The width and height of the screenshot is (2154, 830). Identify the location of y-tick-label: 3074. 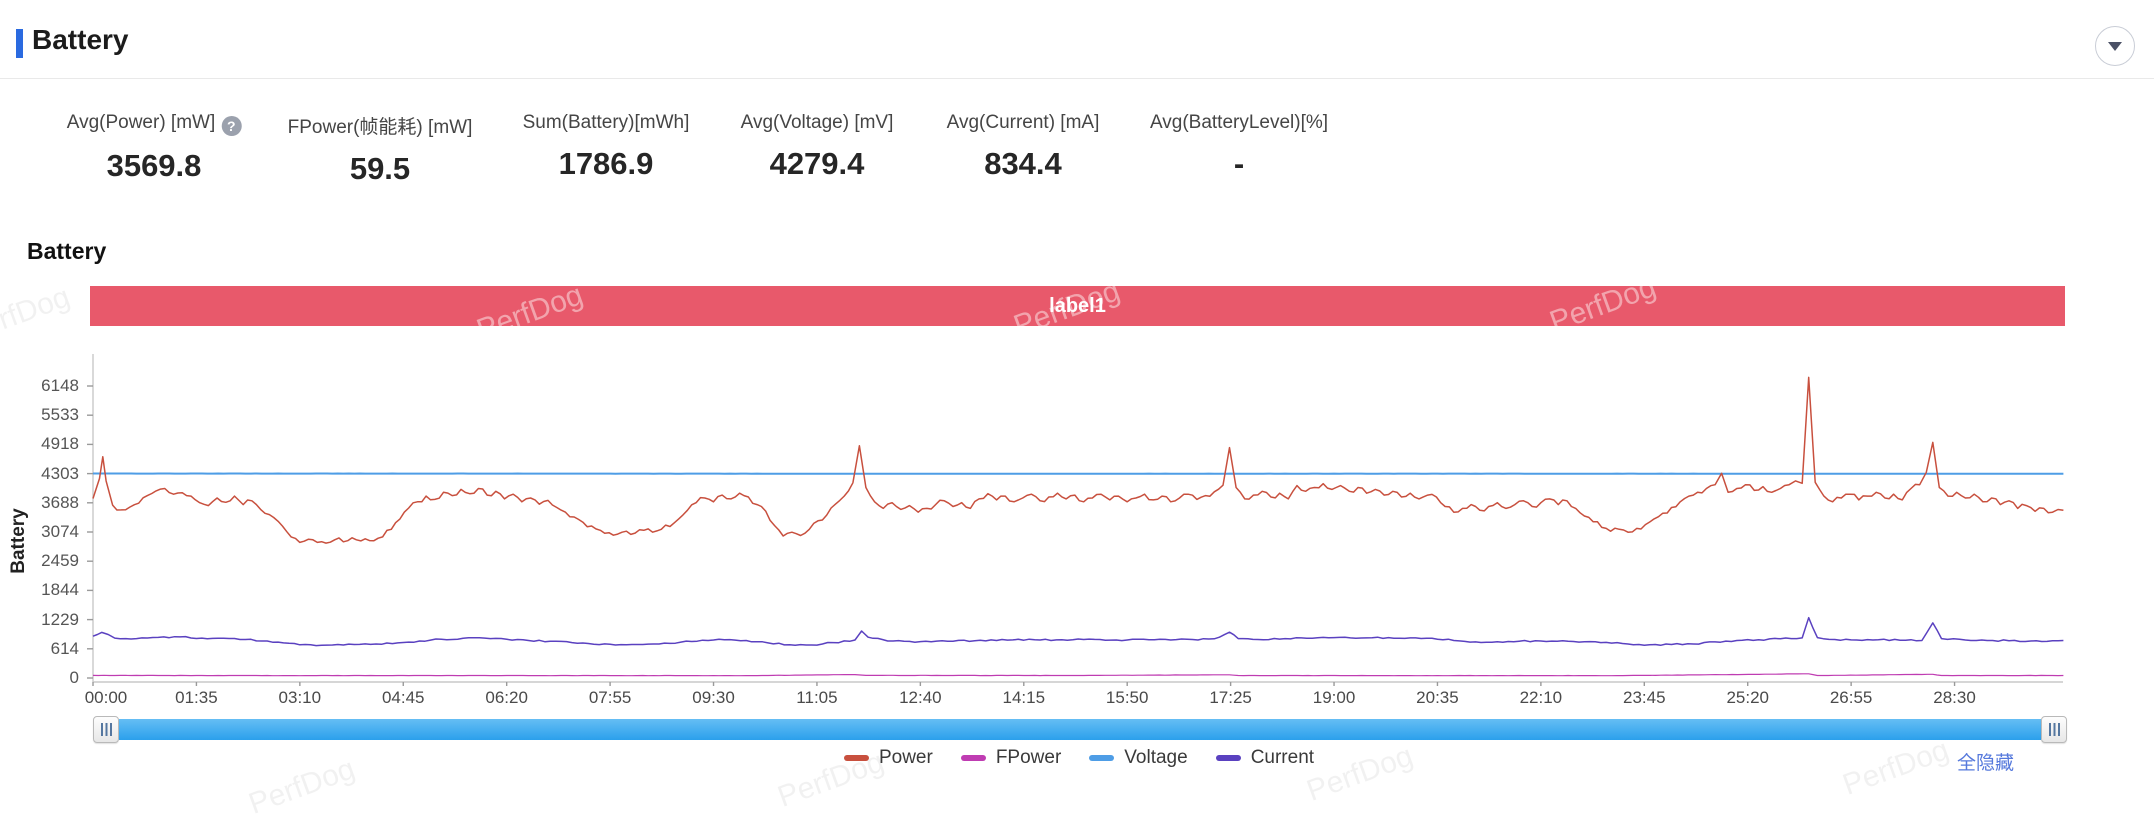
(60, 531).